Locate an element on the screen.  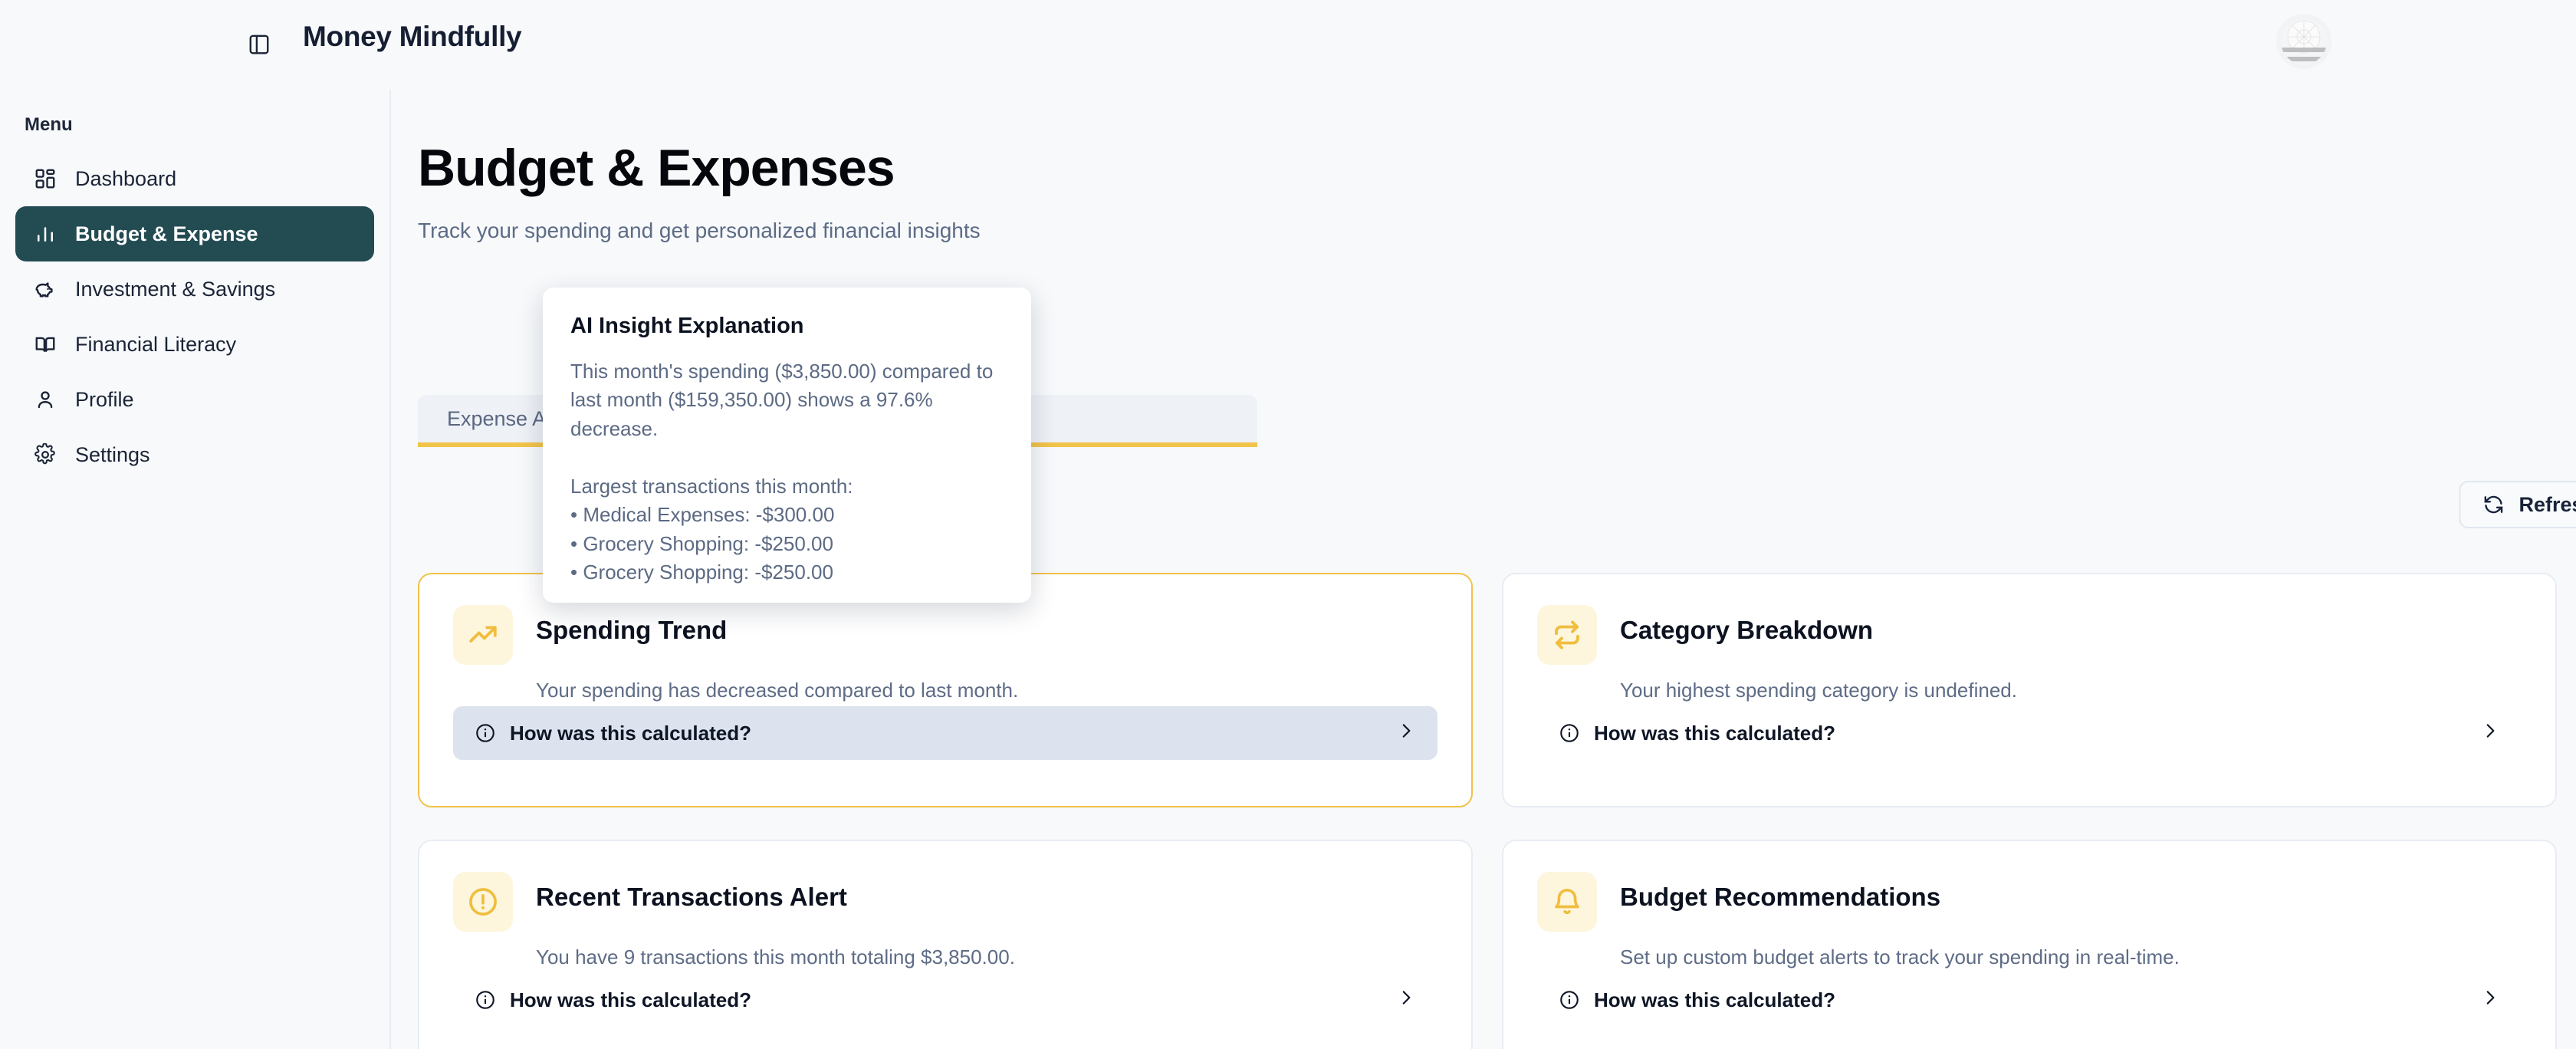
card-title: Category Breakdown is located at coordinates (1747, 630).